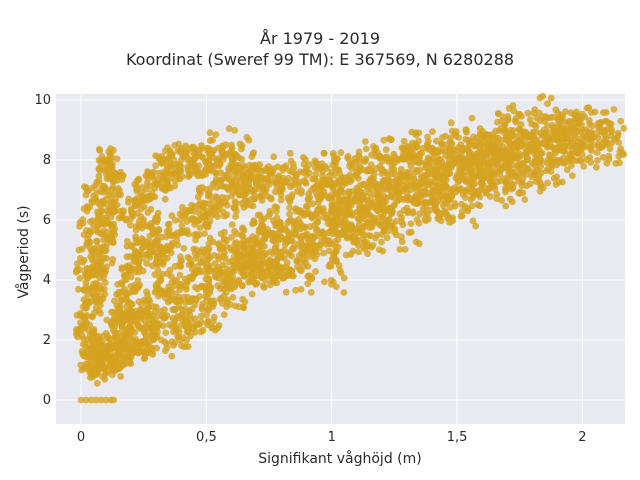 The width and height of the screenshot is (640, 480). Describe the element at coordinates (47, 280) in the screenshot. I see `y-tick-label: 4` at that location.